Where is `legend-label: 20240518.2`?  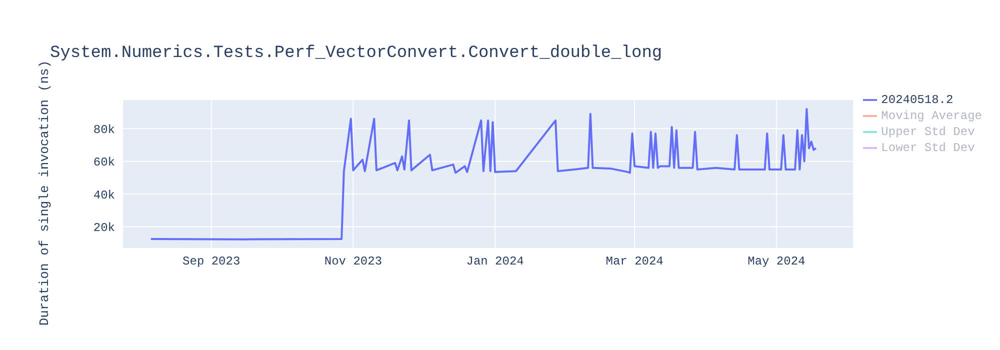 legend-label: 20240518.2 is located at coordinates (917, 100).